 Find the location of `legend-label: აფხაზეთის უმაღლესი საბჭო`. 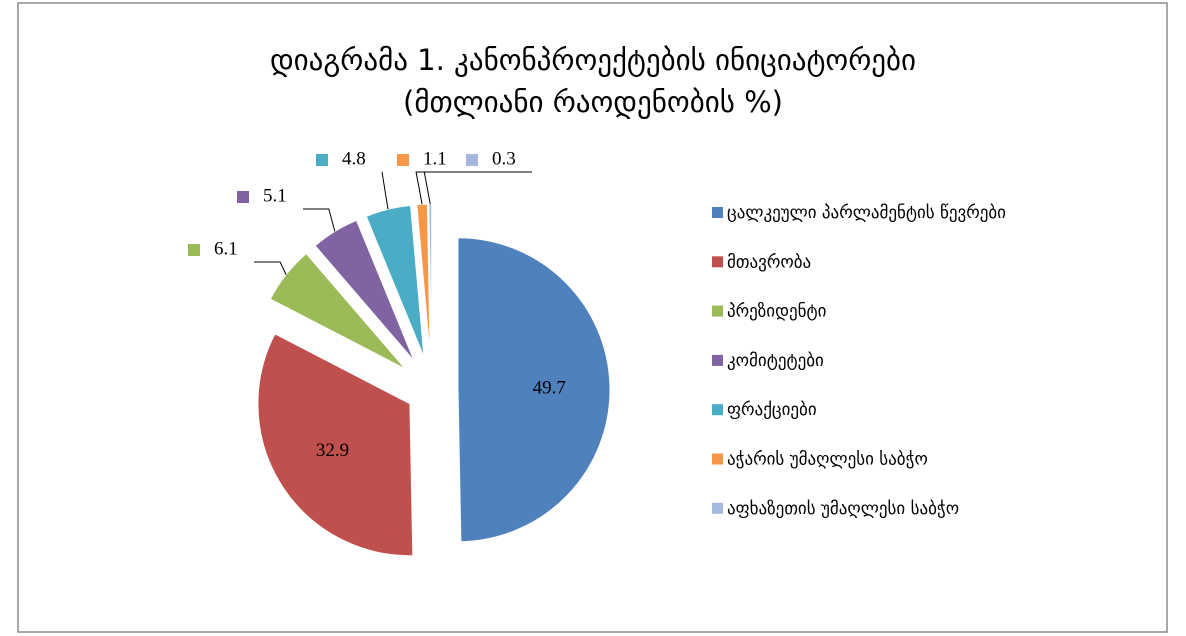

legend-label: აფხაზეთის უმაღლესი საბჭო is located at coordinates (843, 509).